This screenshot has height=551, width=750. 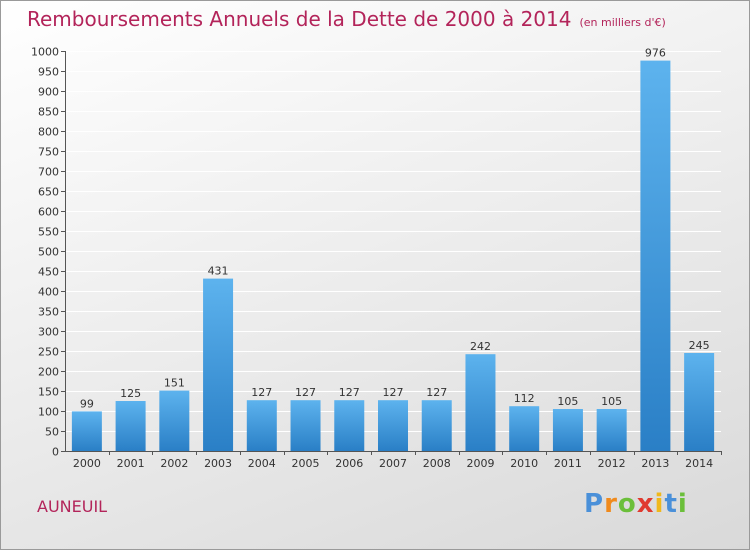 What do you see at coordinates (87, 403) in the screenshot?
I see `data-label: 99` at bounding box center [87, 403].